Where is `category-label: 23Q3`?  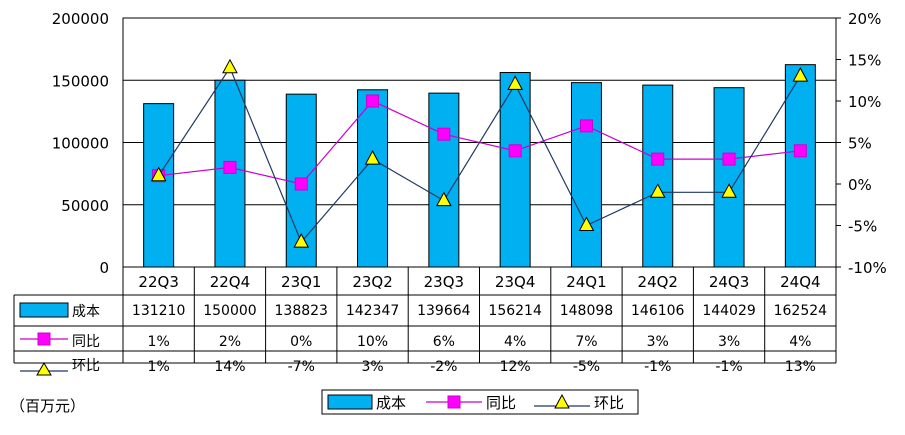
category-label: 23Q3 is located at coordinates (444, 282).